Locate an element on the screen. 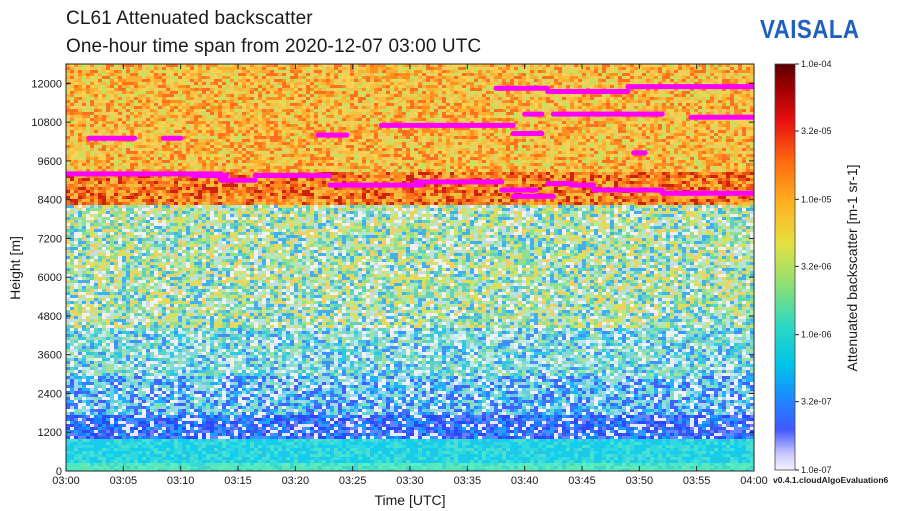 This screenshot has width=914, height=511. x-tick-label: 03:45 is located at coordinates (582, 481).